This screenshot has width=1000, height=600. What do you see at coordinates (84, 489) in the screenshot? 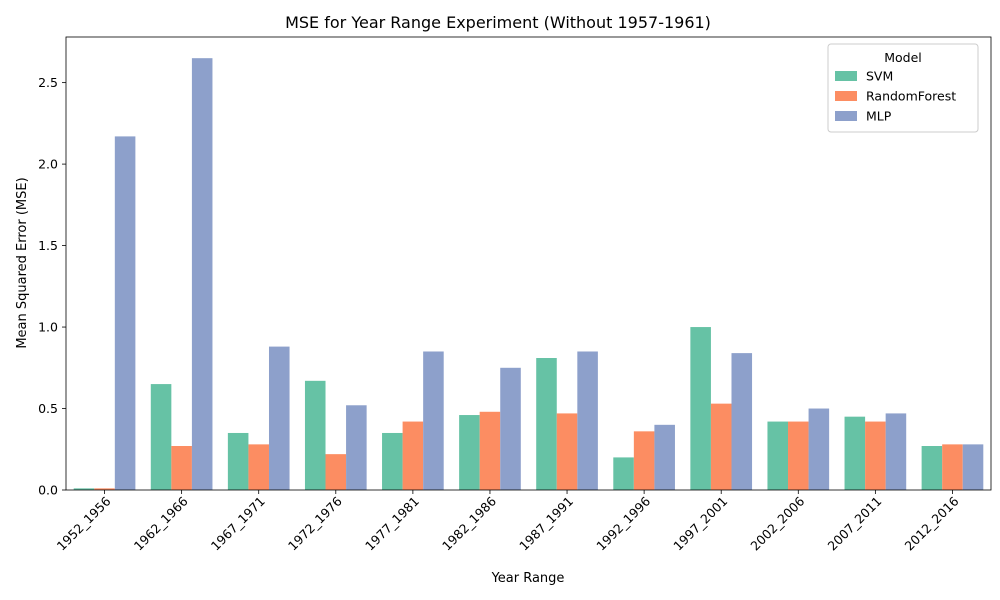
I see `bar-svm-1952_1956` at bounding box center [84, 489].